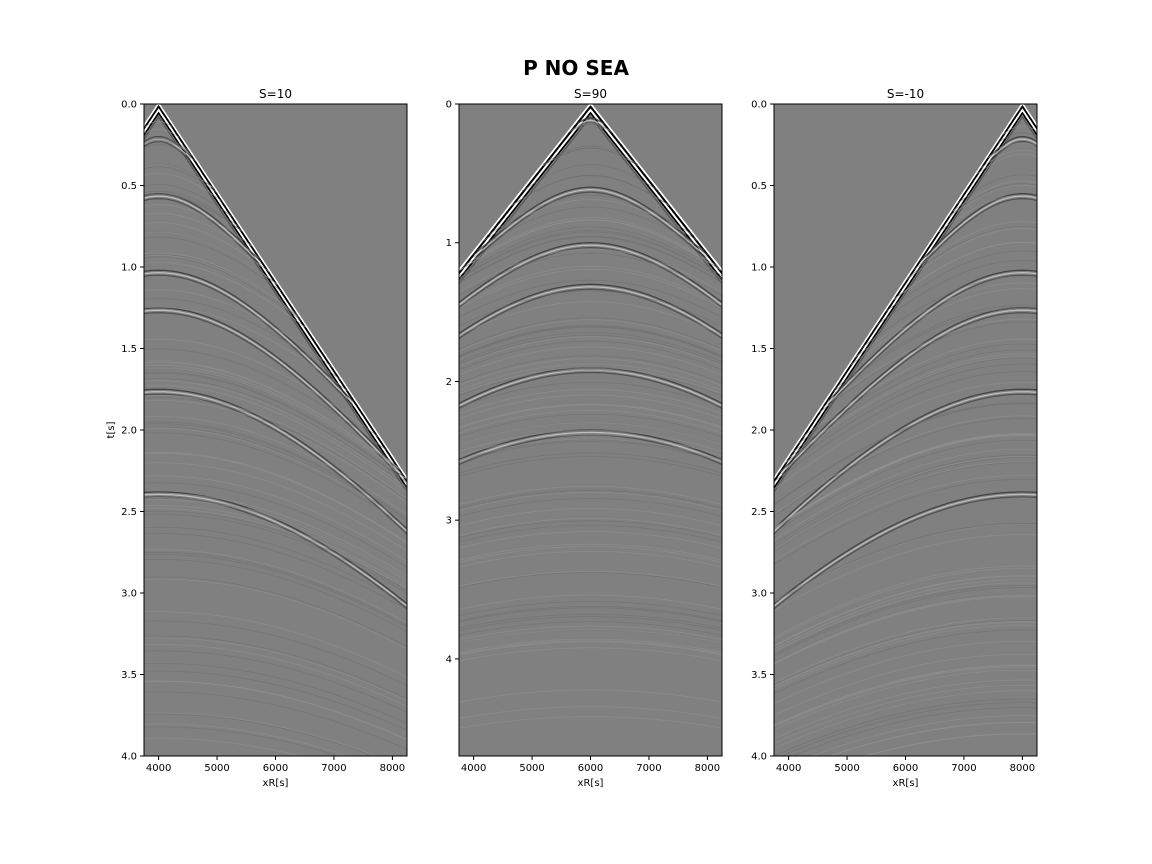 Image resolution: width=1152 pixels, height=864 pixels. What do you see at coordinates (759, 186) in the screenshot?
I see `y-tick-label: 0.5` at bounding box center [759, 186].